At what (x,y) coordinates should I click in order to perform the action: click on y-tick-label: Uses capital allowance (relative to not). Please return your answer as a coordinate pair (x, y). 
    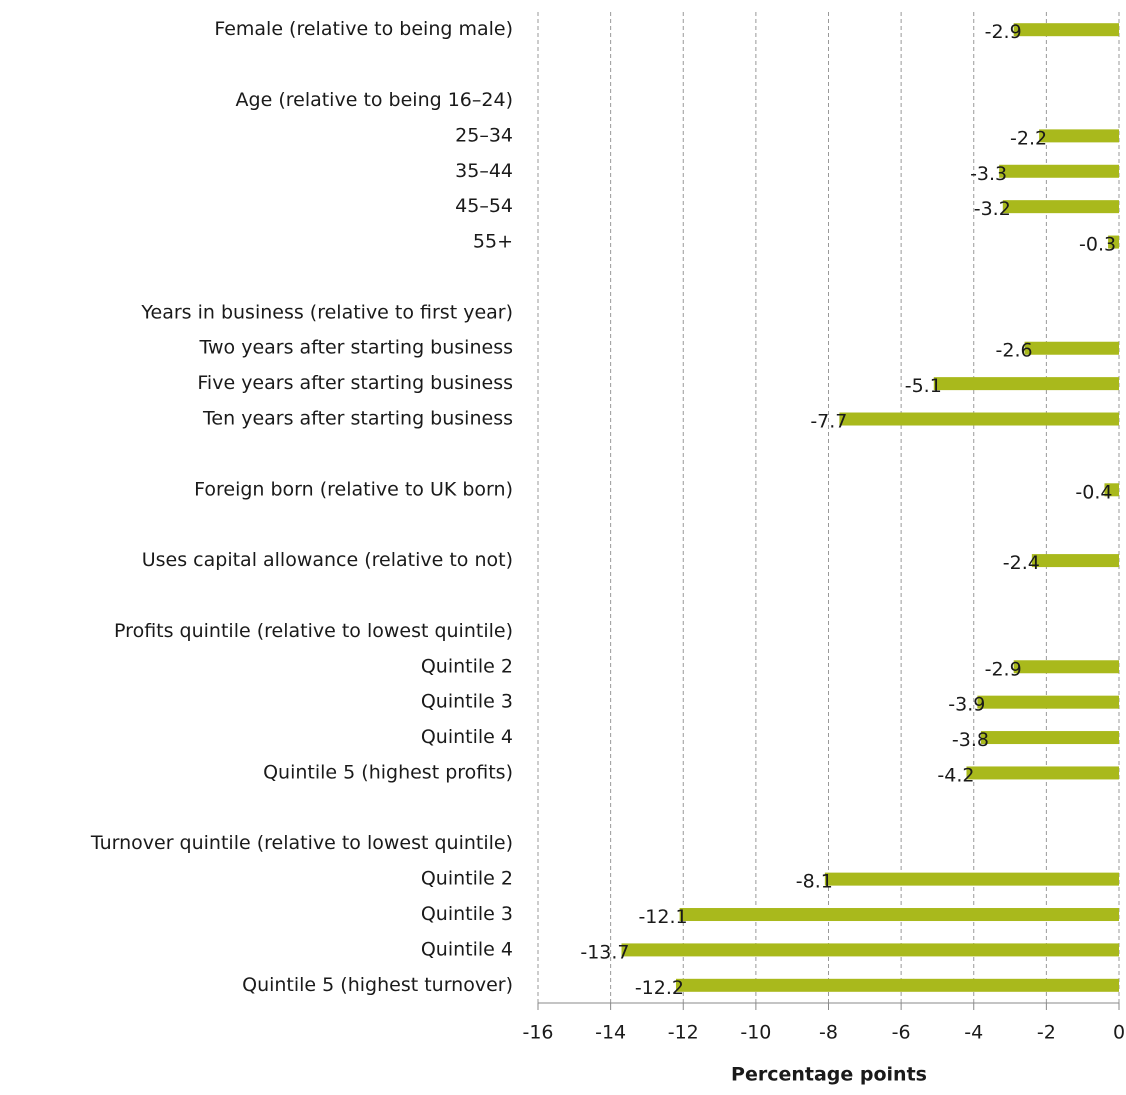
    Looking at the image, I should click on (327, 560).